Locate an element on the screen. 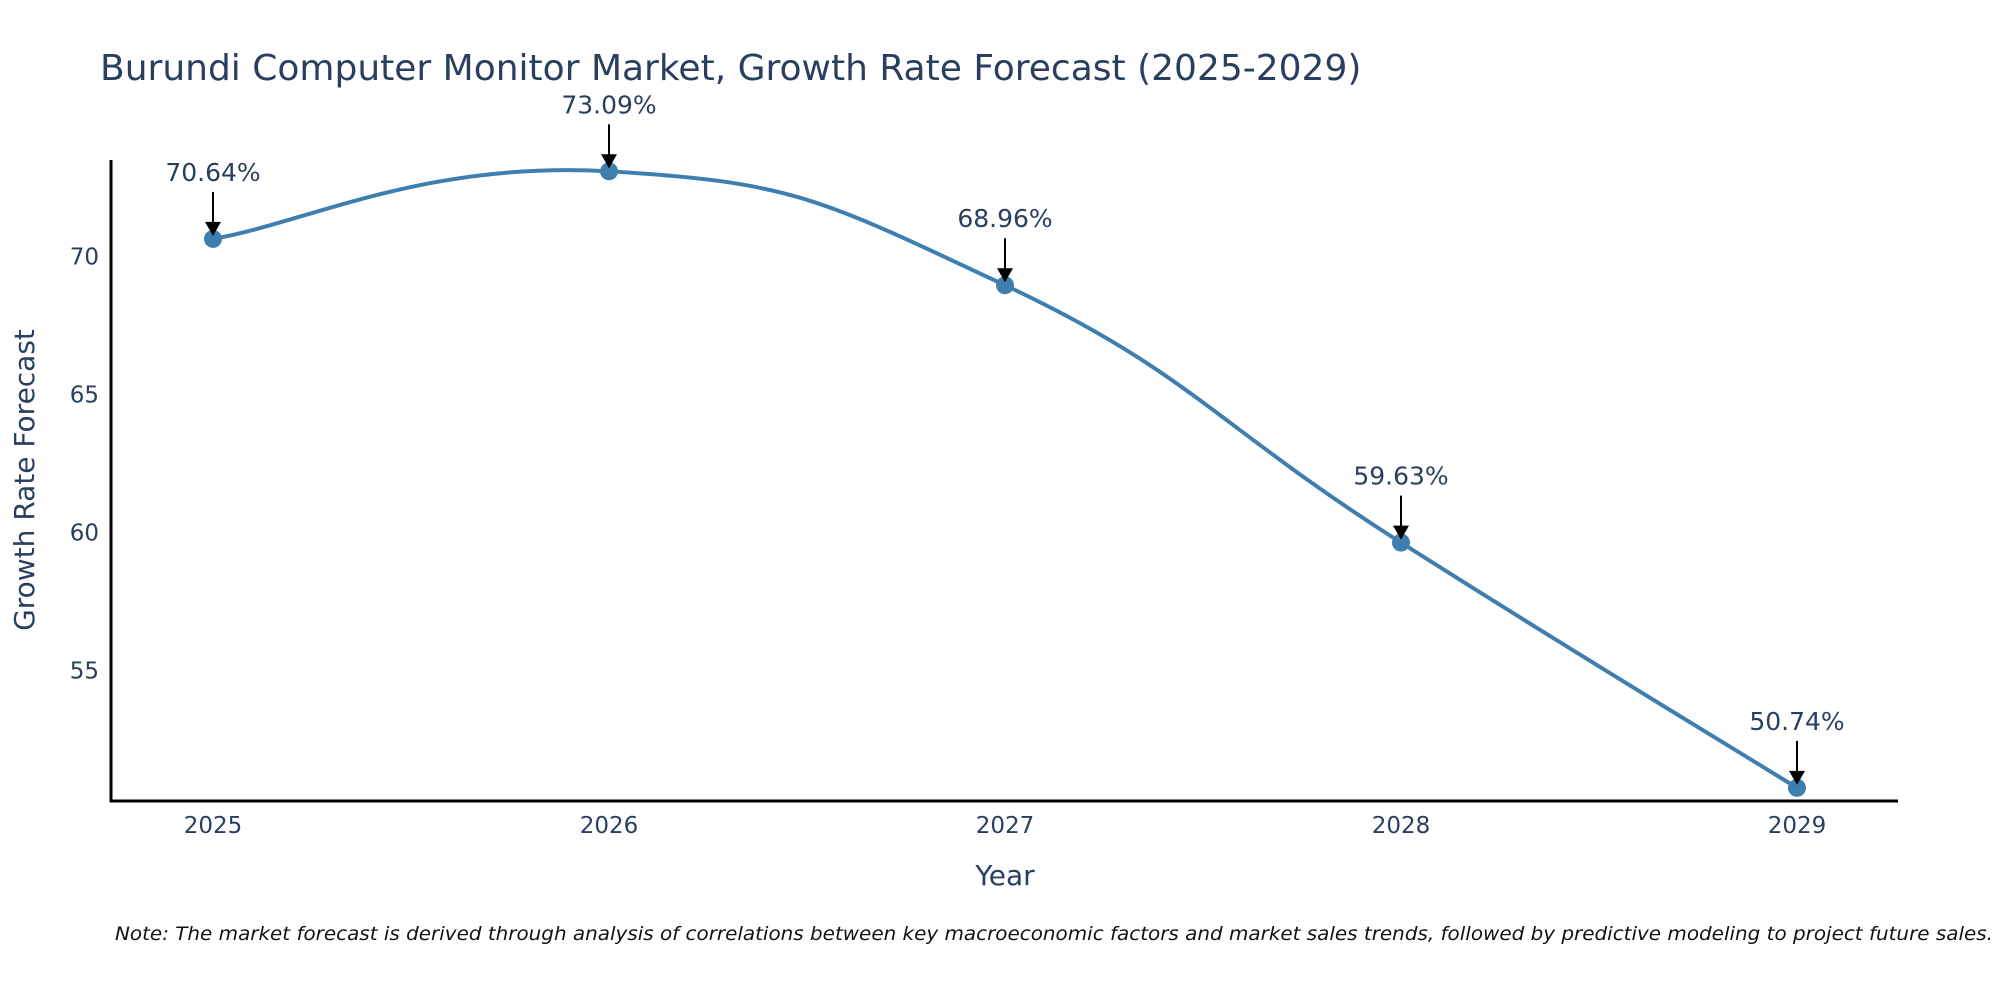 The width and height of the screenshot is (2000, 1004). x-tick-label: 2029 is located at coordinates (1797, 826).